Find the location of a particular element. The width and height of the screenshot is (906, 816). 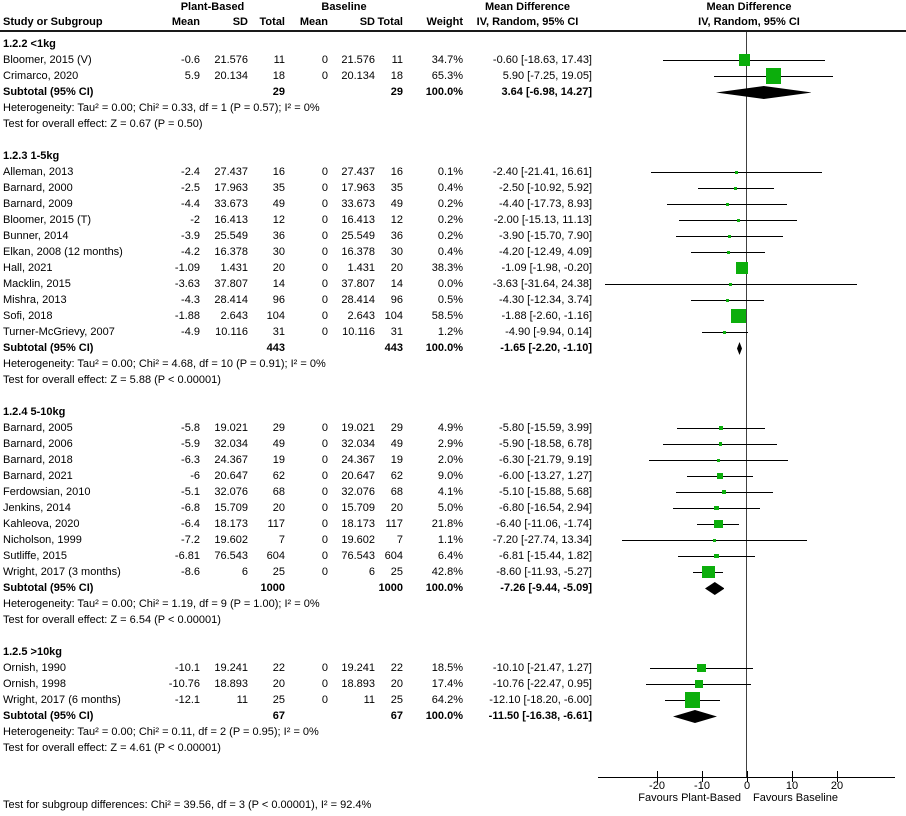

group-label: 1.2.5 >10kg is located at coordinates (33, 652).